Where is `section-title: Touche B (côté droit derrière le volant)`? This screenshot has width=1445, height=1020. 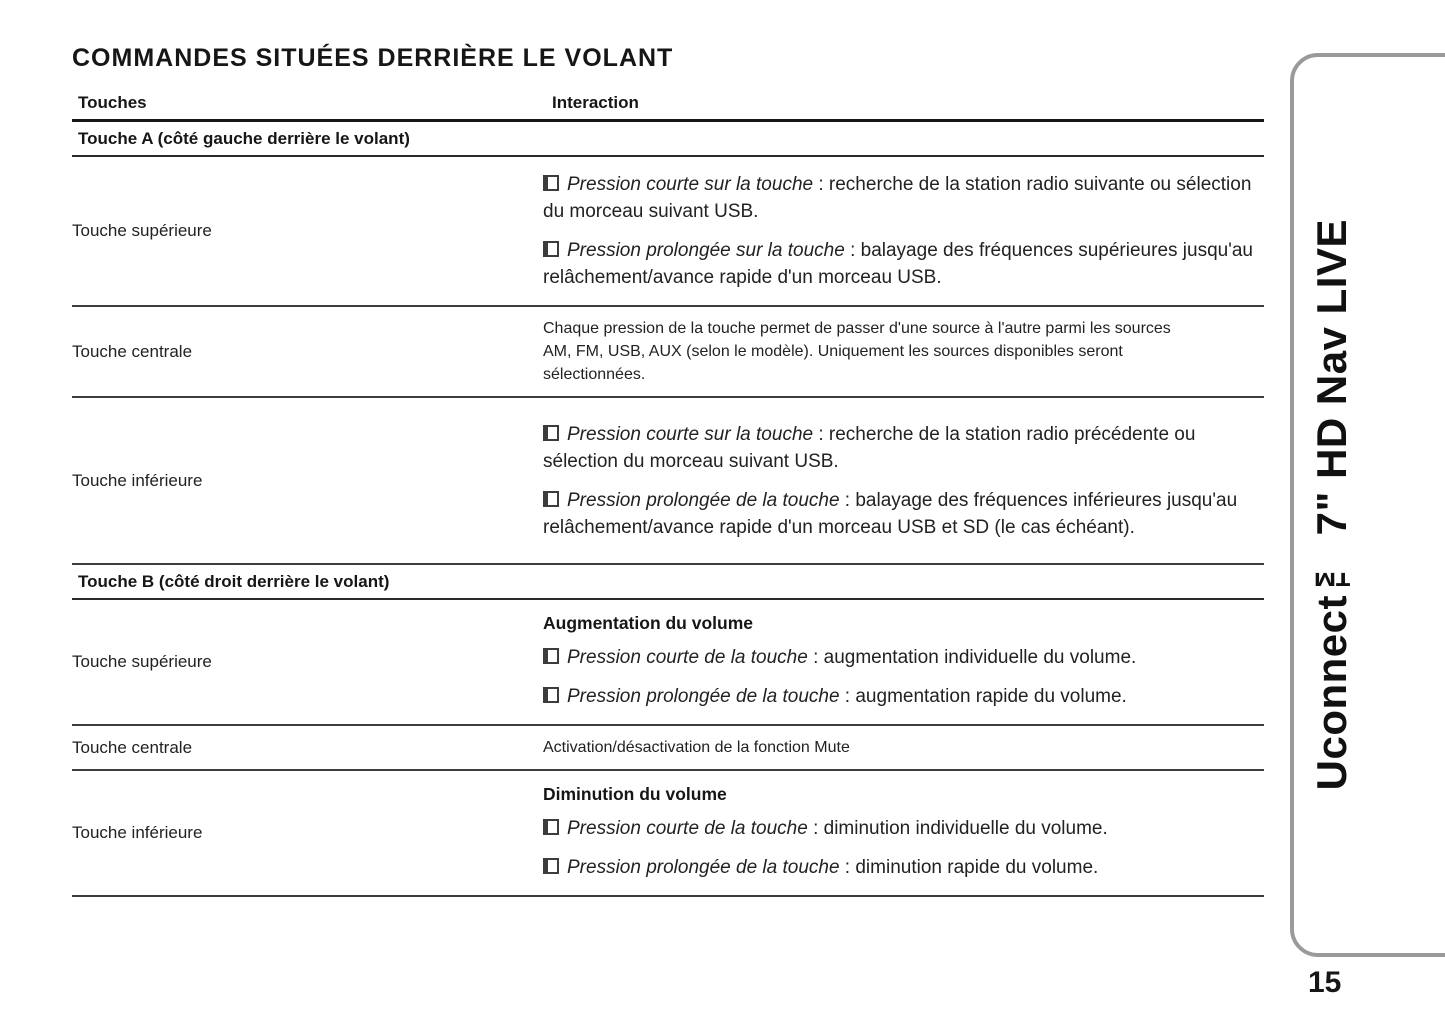 section-title: Touche B (côté droit derrière le volant) is located at coordinates (234, 581).